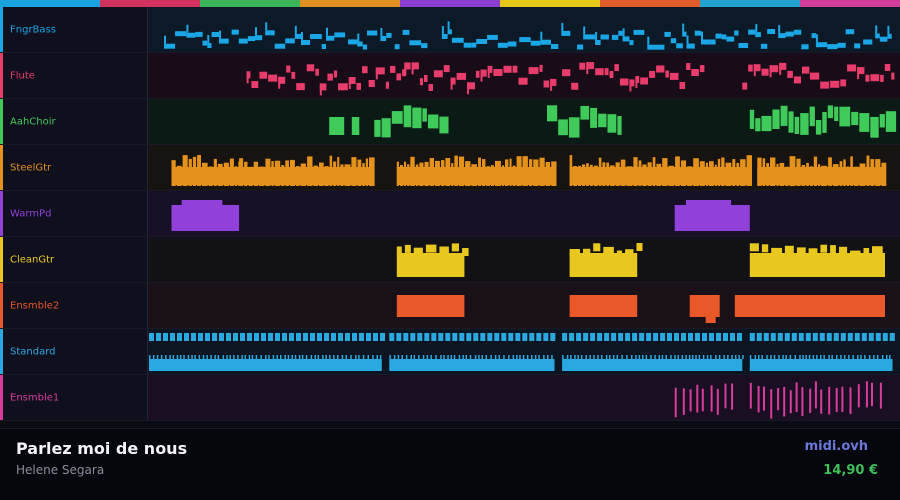 This screenshot has width=900, height=500. Describe the element at coordinates (640, 309) in the screenshot. I see `note-roll` at that location.